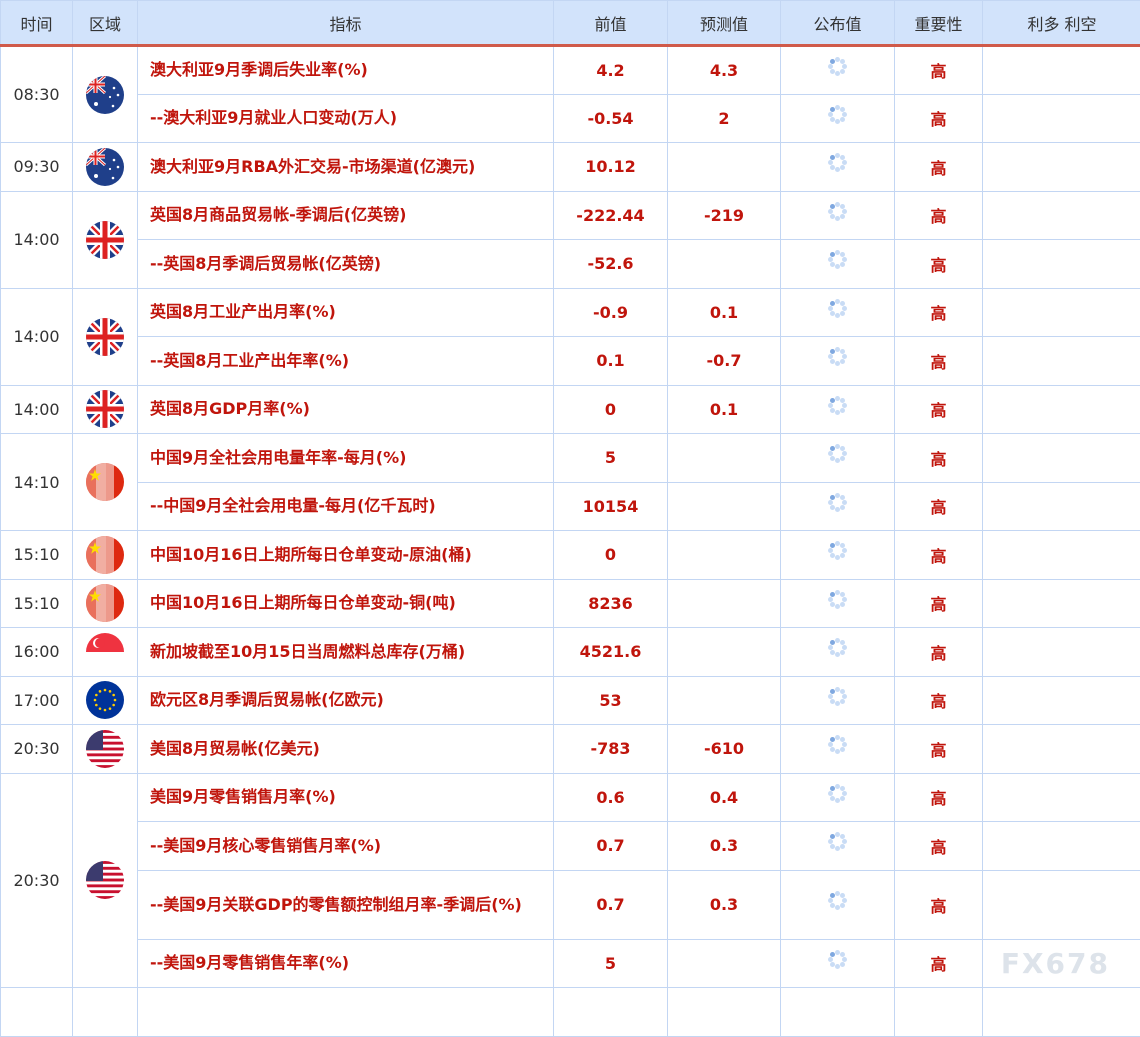 The image size is (1140, 1037). I want to click on indicator-link: 新加坡截至10月15日当周燃料总库存(万桶), so click(346, 652).